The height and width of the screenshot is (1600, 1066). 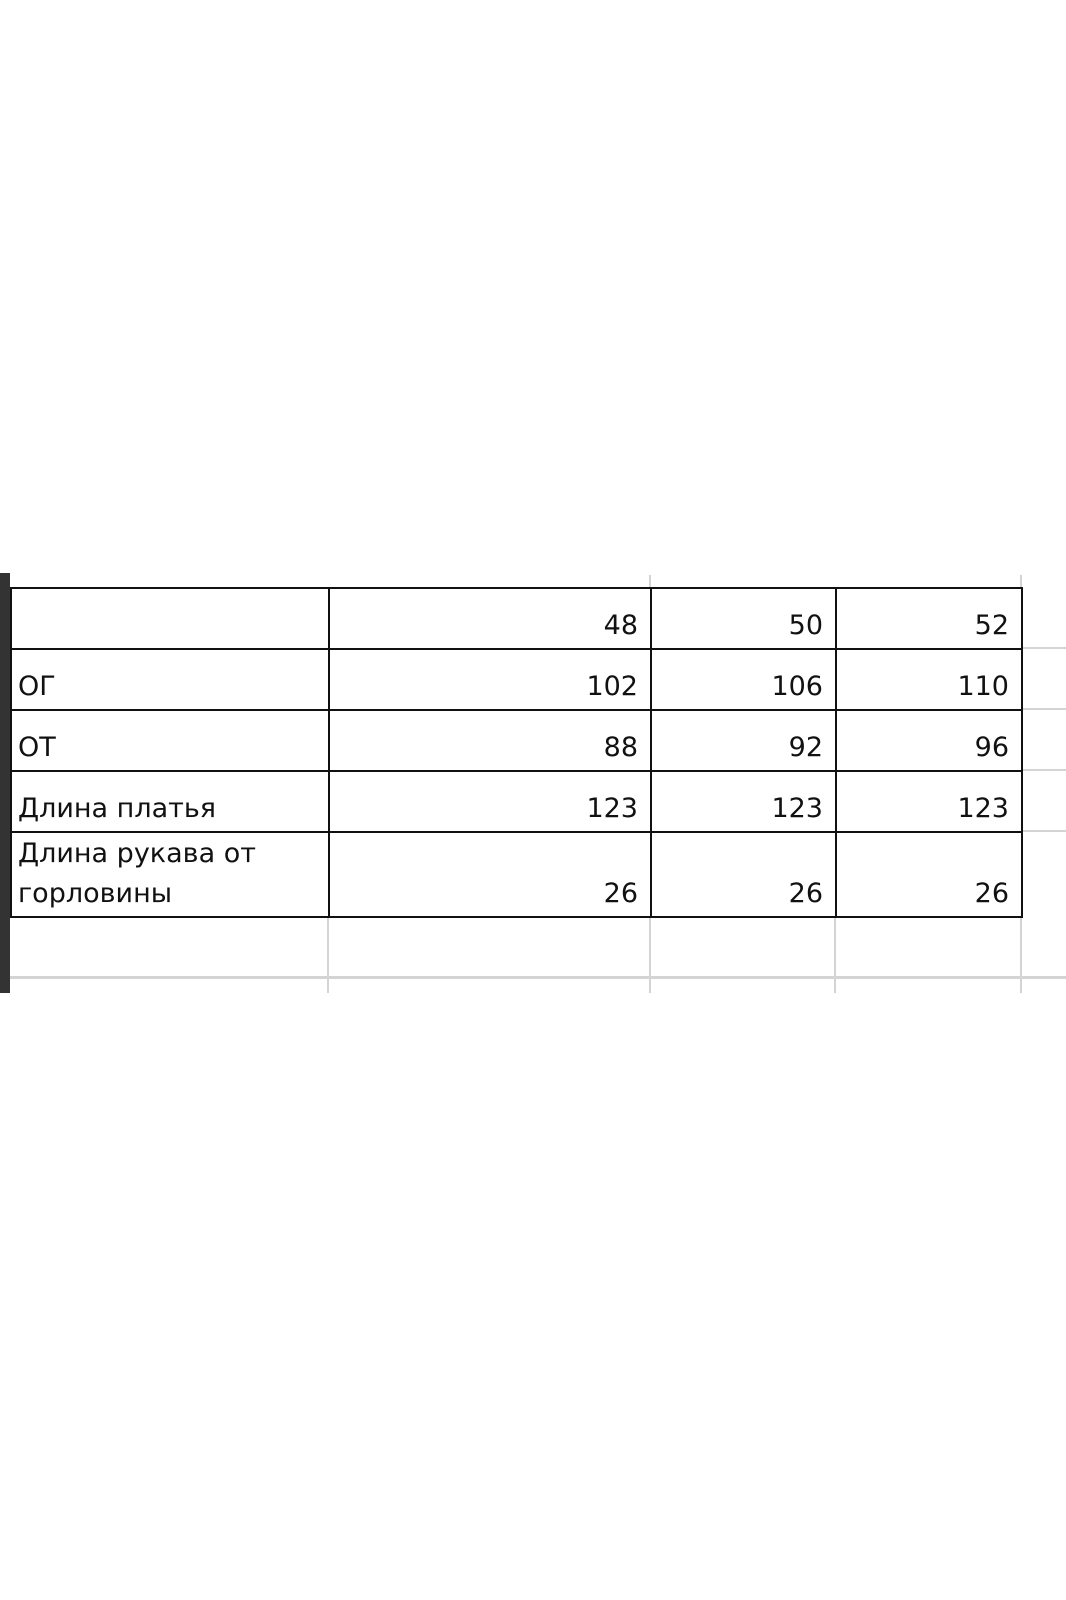 What do you see at coordinates (929, 740) in the screenshot?
I see `table-cell: 96` at bounding box center [929, 740].